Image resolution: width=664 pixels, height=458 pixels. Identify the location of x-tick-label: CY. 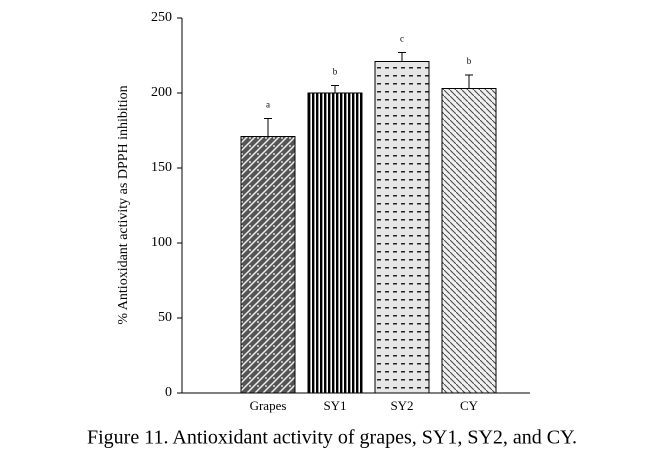
(469, 405).